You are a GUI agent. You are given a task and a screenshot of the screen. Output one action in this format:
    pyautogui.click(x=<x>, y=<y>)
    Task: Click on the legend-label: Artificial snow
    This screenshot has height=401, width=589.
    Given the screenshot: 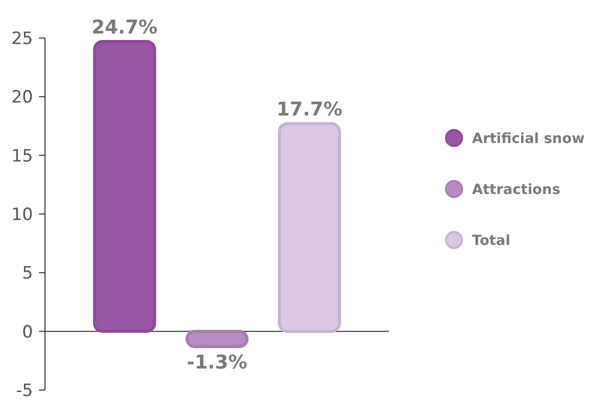 What is the action you would take?
    pyautogui.click(x=528, y=138)
    